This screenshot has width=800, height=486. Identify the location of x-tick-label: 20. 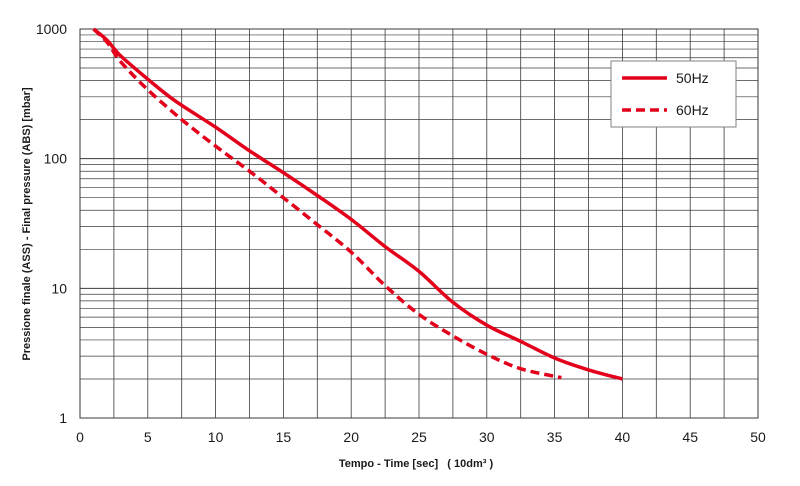
(351, 437).